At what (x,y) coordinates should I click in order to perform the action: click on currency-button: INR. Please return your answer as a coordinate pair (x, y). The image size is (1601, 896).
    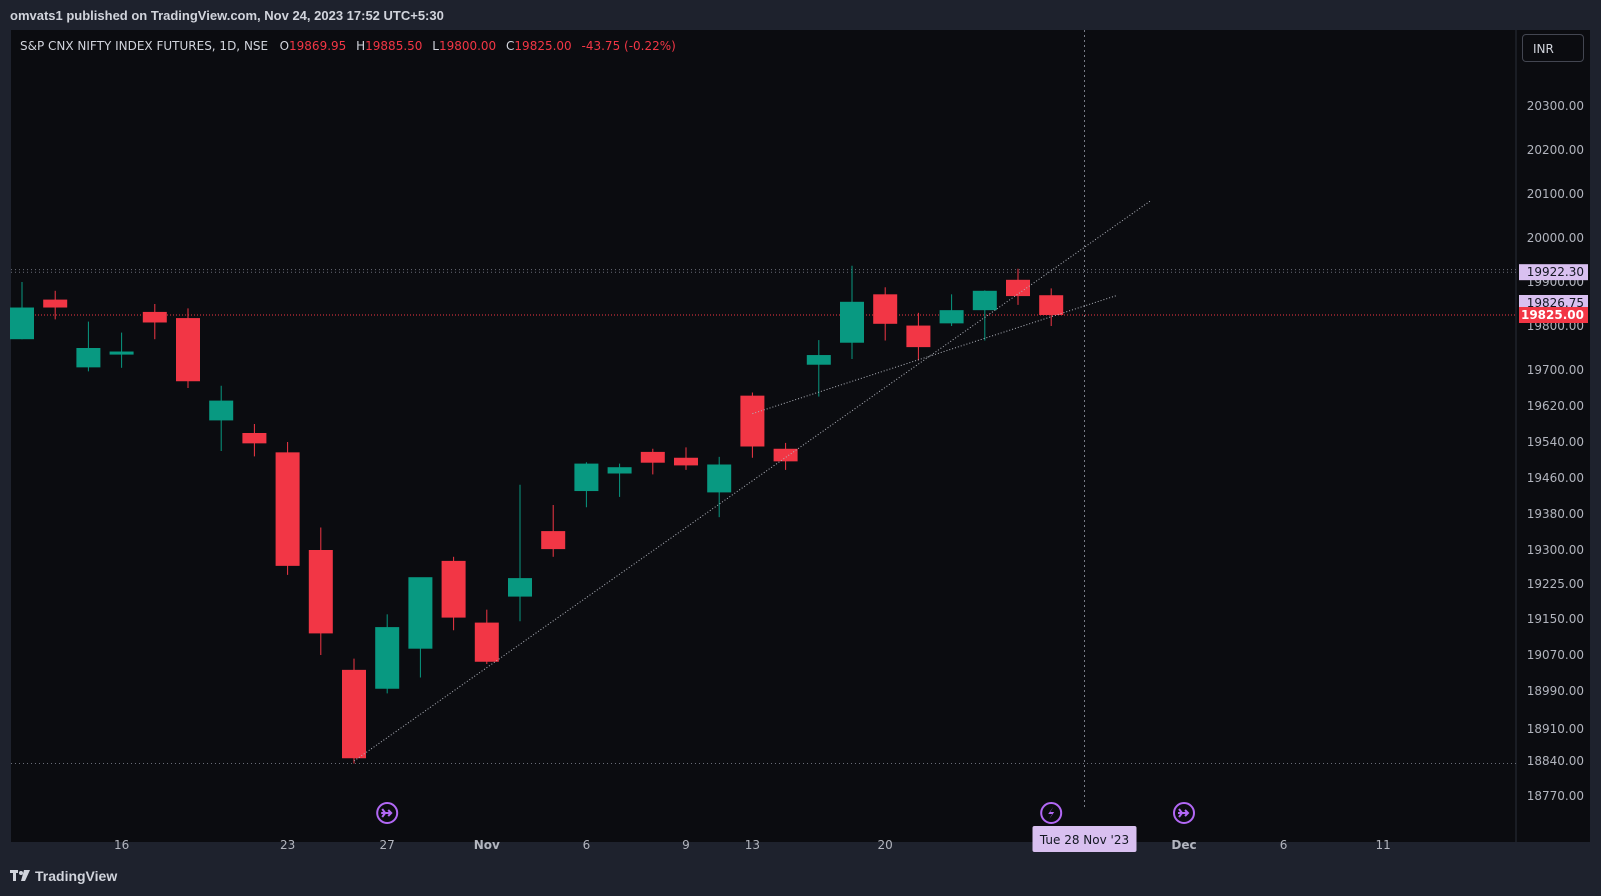
    Looking at the image, I should click on (1553, 48).